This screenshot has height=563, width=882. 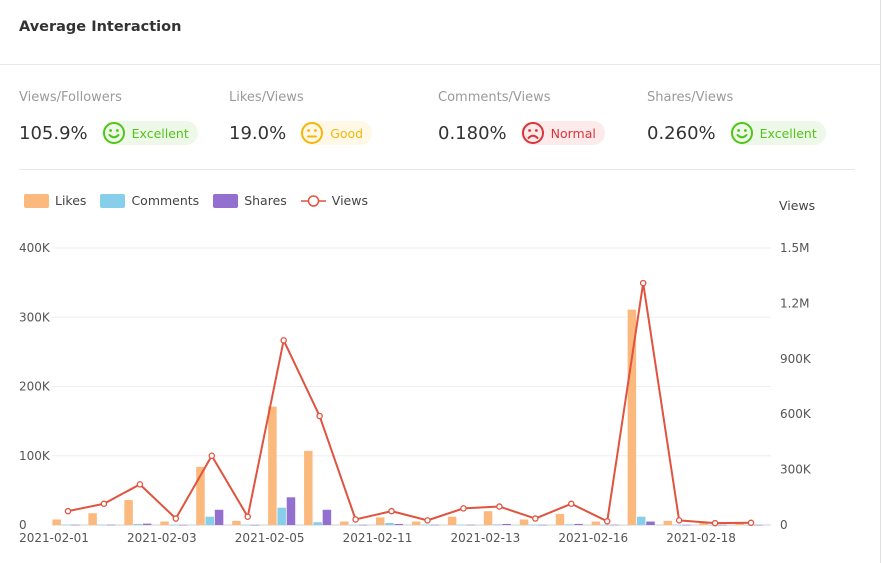 I want to click on y-right-tick-label: 1.5M, so click(x=794, y=248).